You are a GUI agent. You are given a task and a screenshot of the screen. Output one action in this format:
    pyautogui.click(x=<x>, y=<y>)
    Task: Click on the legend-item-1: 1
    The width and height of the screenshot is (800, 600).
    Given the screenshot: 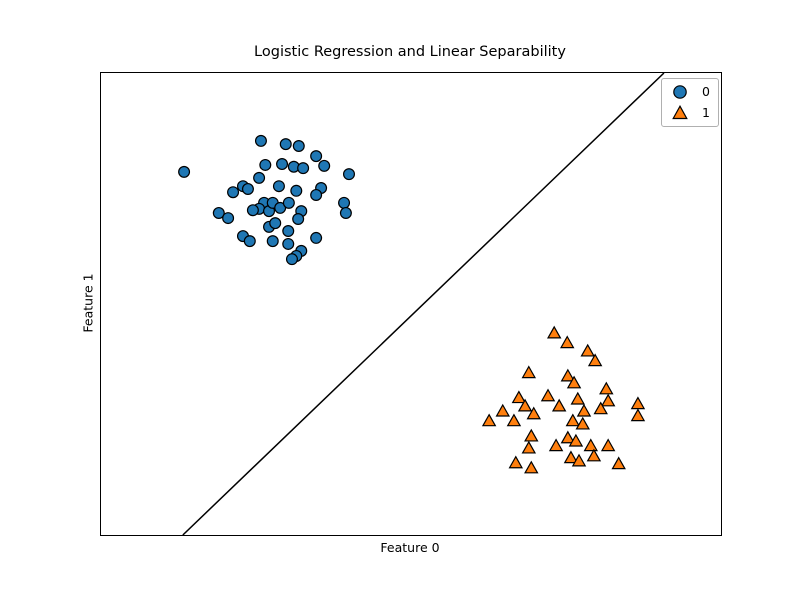 What is the action you would take?
    pyautogui.click(x=690, y=113)
    